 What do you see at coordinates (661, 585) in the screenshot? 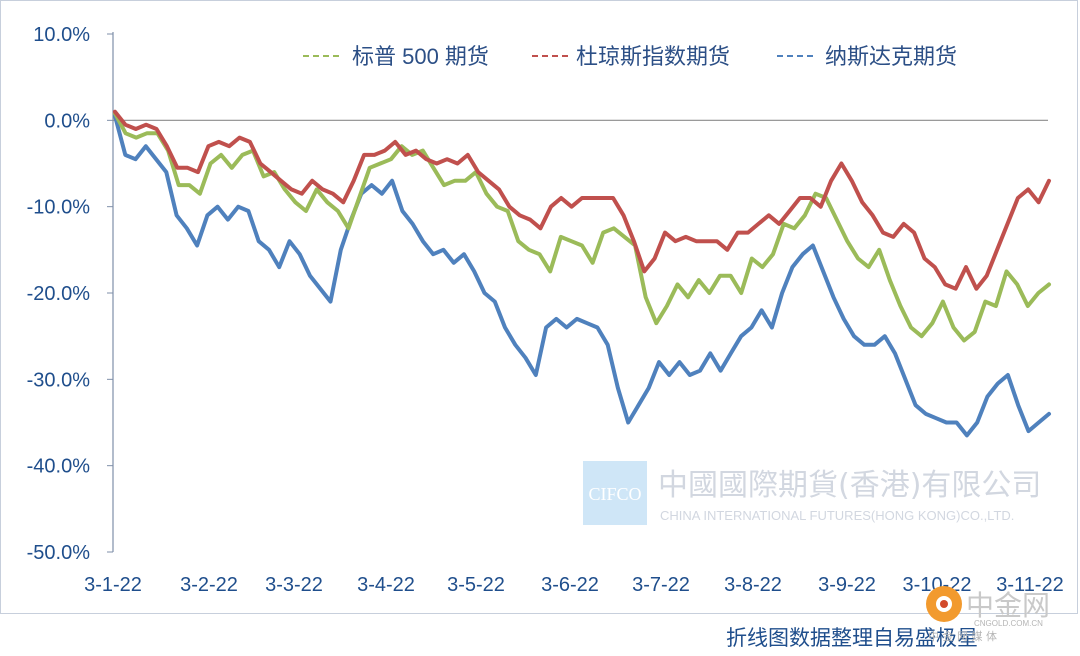
I see `x-tick-label: 3-7-22` at bounding box center [661, 585].